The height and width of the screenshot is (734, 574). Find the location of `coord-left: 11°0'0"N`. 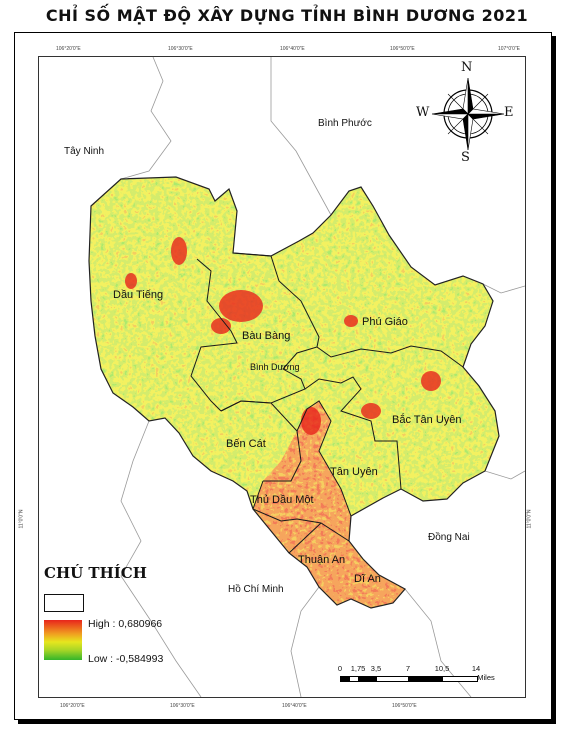

coord-left: 11°0'0"N is located at coordinates (21, 519).